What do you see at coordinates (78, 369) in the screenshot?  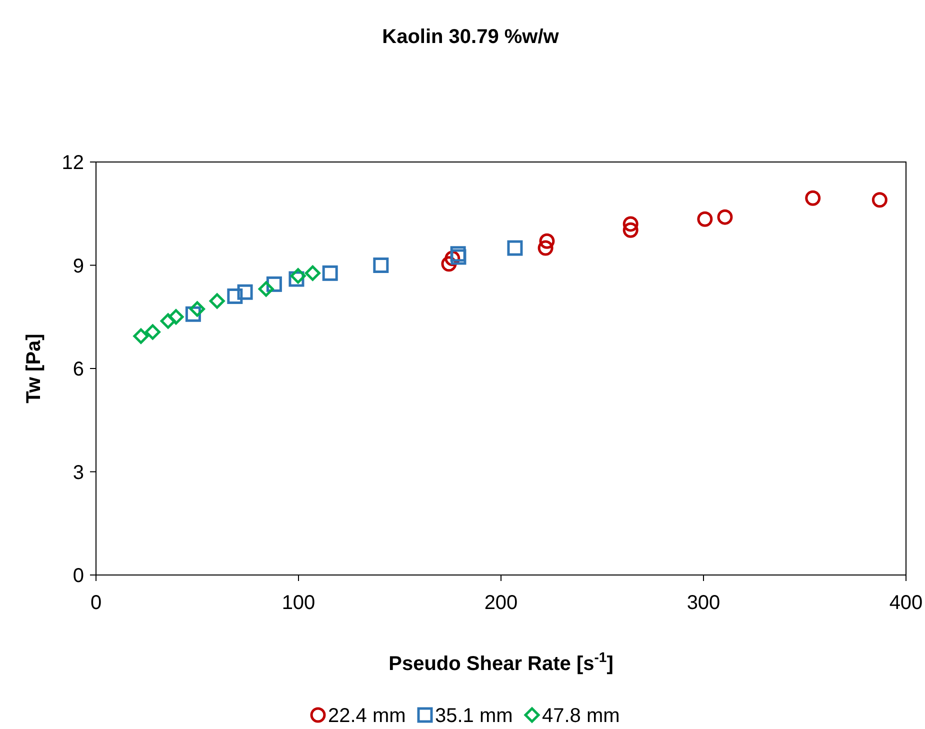 I see `y-tick-label: 6` at bounding box center [78, 369].